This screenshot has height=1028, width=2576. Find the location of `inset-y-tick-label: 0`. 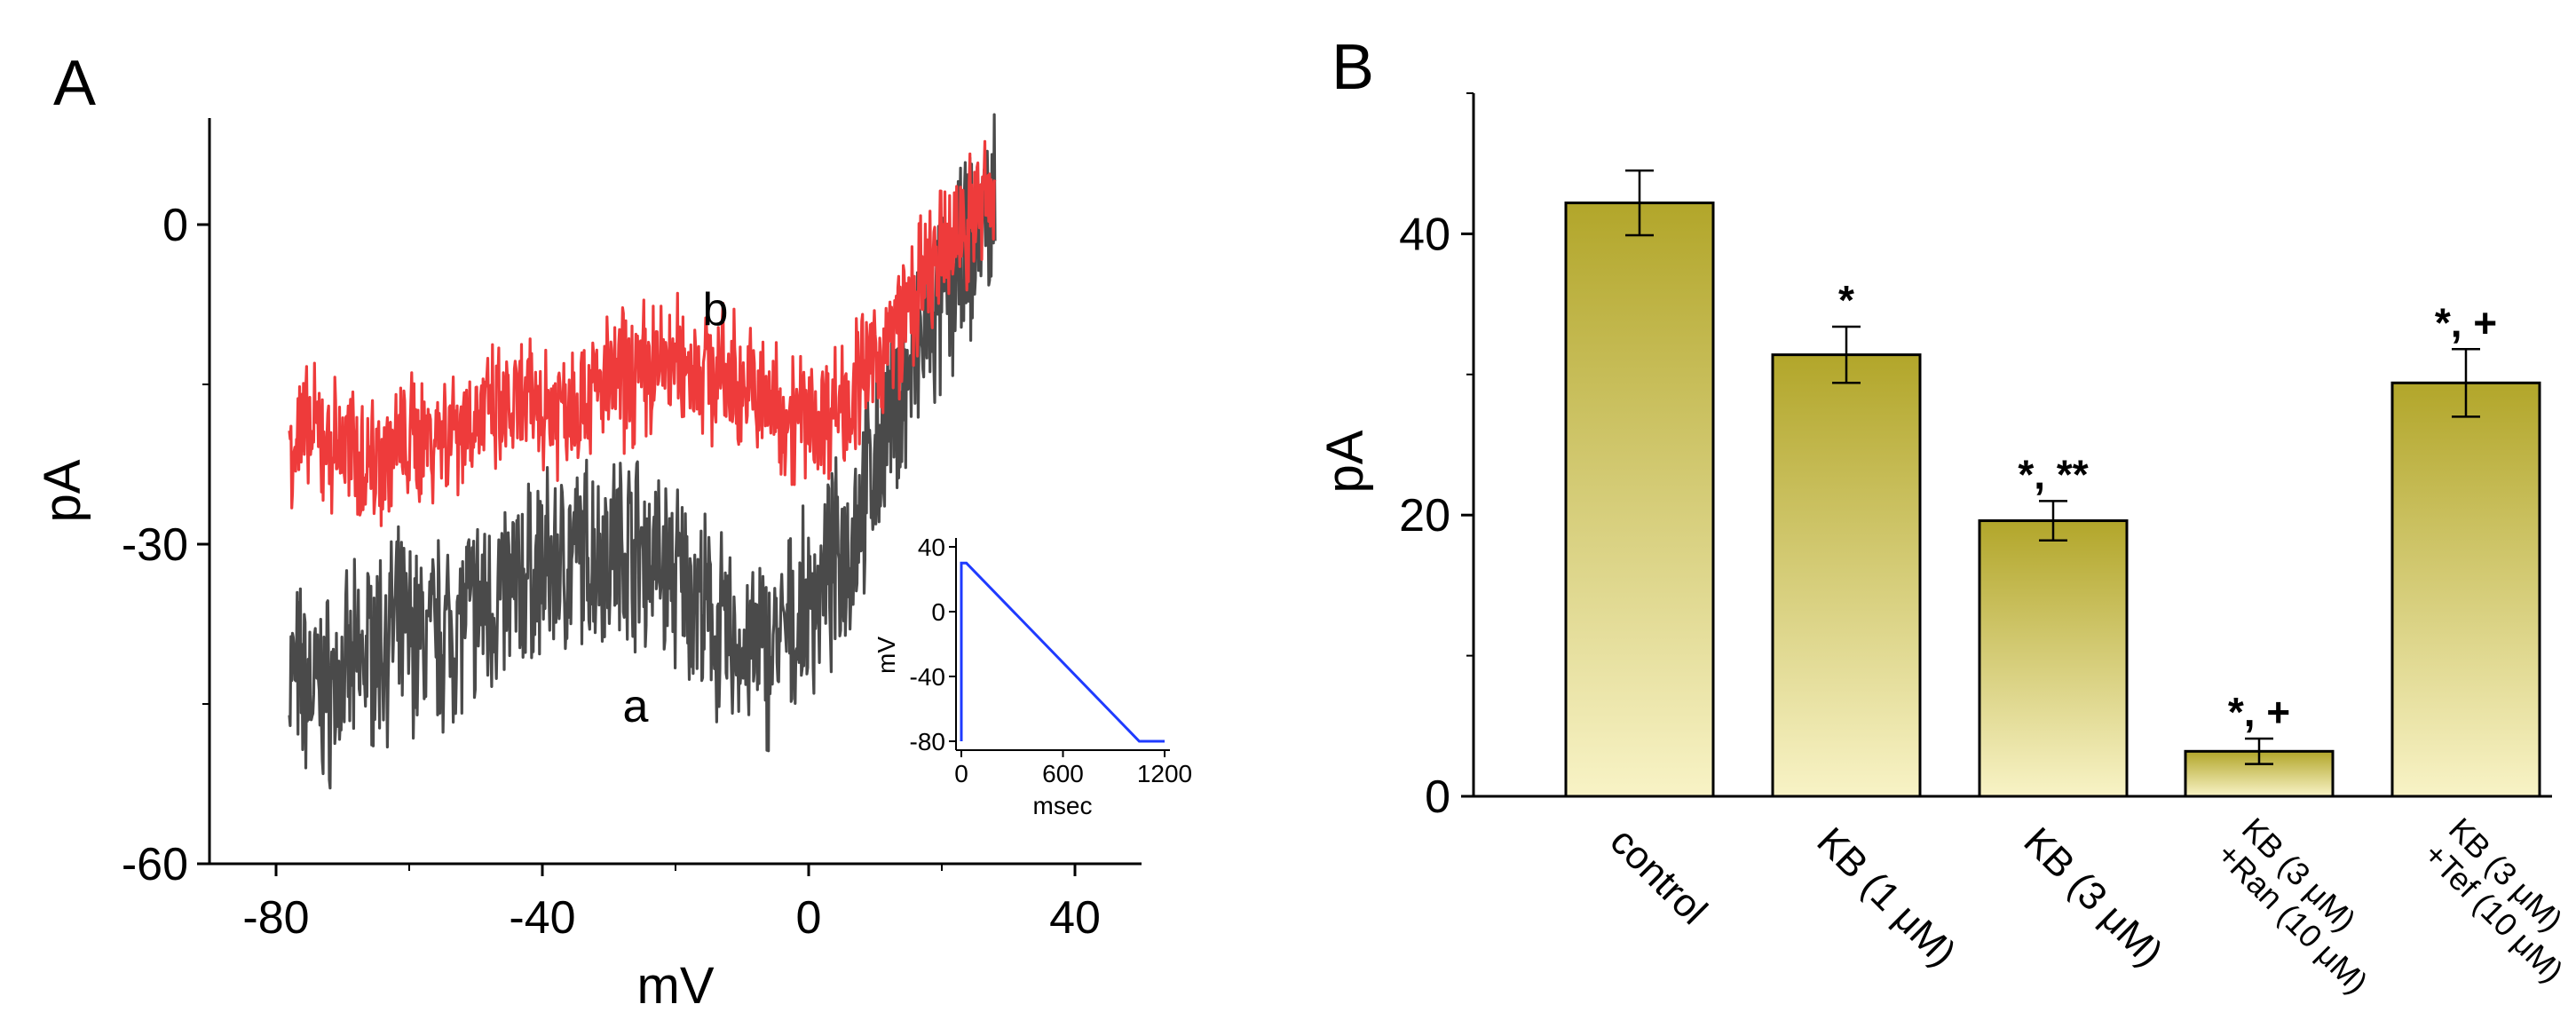

inset-y-tick-label: 0 is located at coordinates (938, 612).